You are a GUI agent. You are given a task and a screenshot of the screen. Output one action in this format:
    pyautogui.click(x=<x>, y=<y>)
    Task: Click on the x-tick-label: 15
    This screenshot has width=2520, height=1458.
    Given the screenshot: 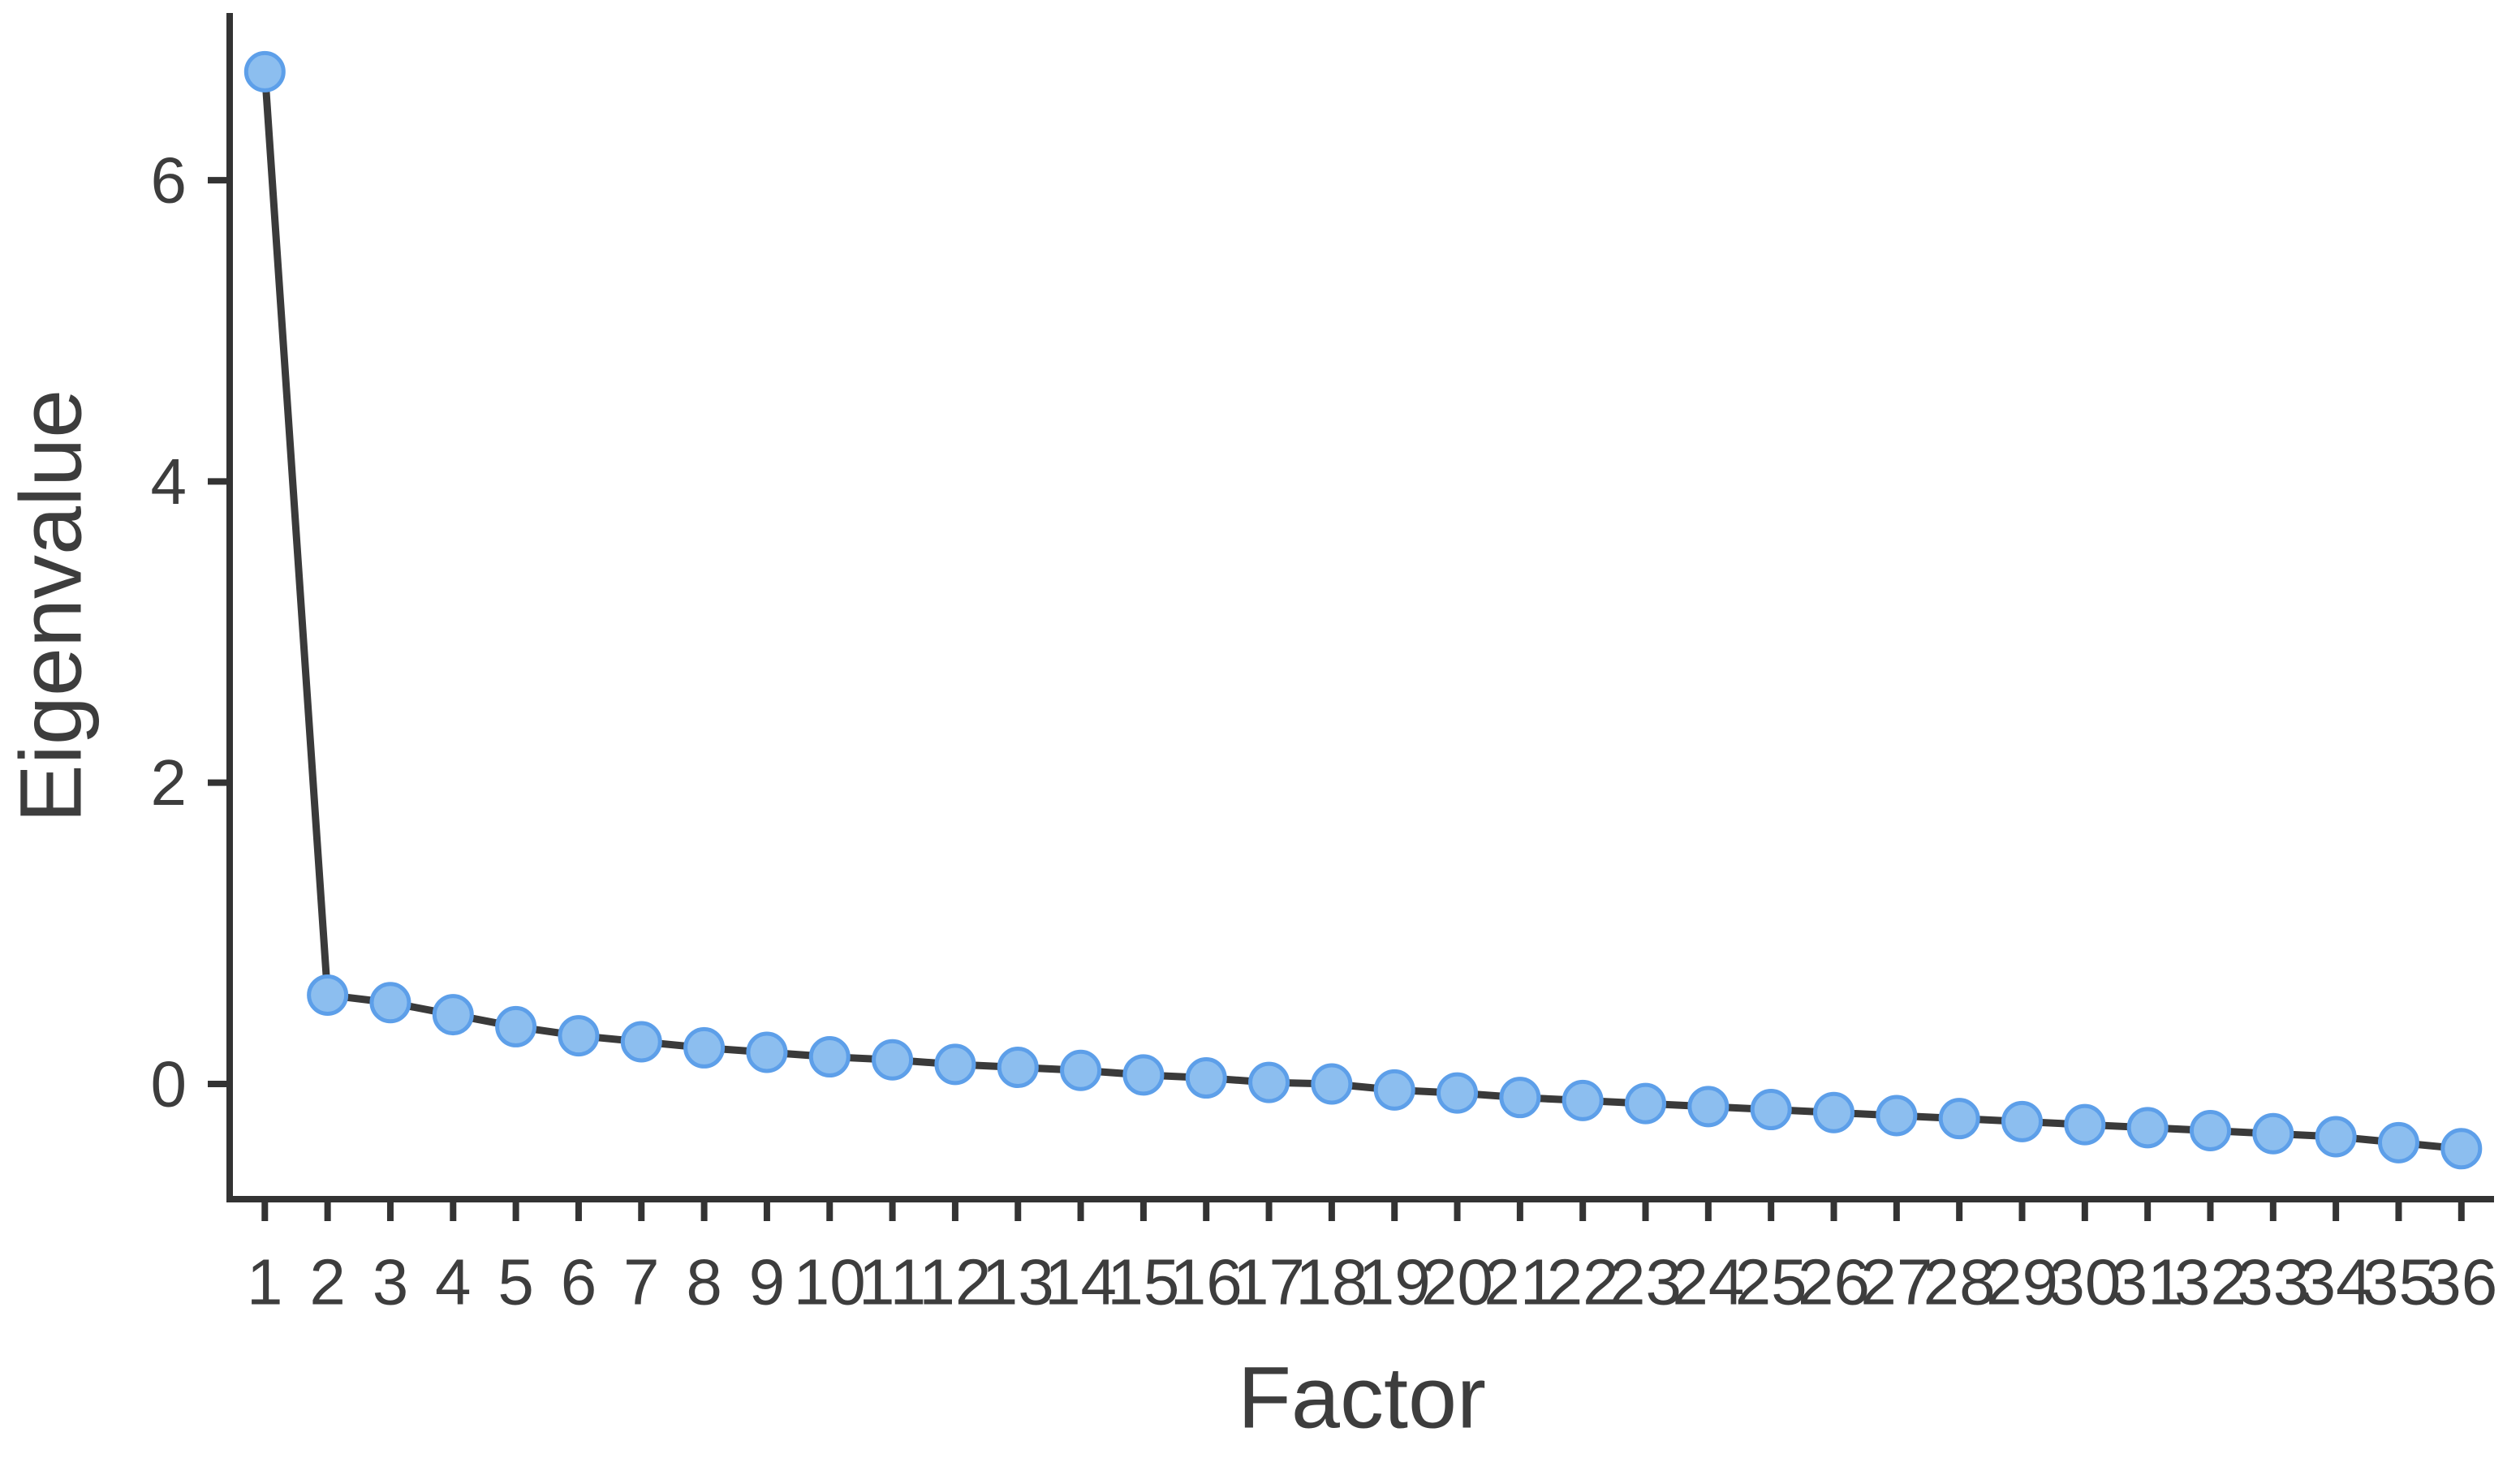 What is the action you would take?
    pyautogui.click(x=1143, y=1282)
    